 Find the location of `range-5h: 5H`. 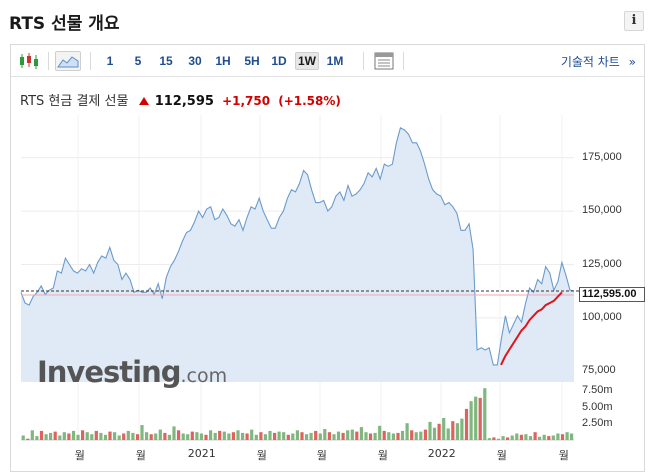

range-5h: 5H is located at coordinates (252, 61).